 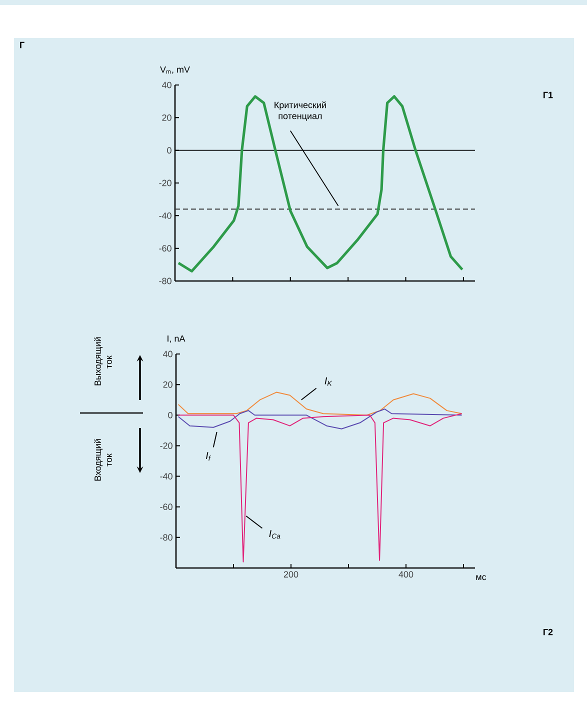 I want to click on annotation: Критический потенциал, so click(x=300, y=111).